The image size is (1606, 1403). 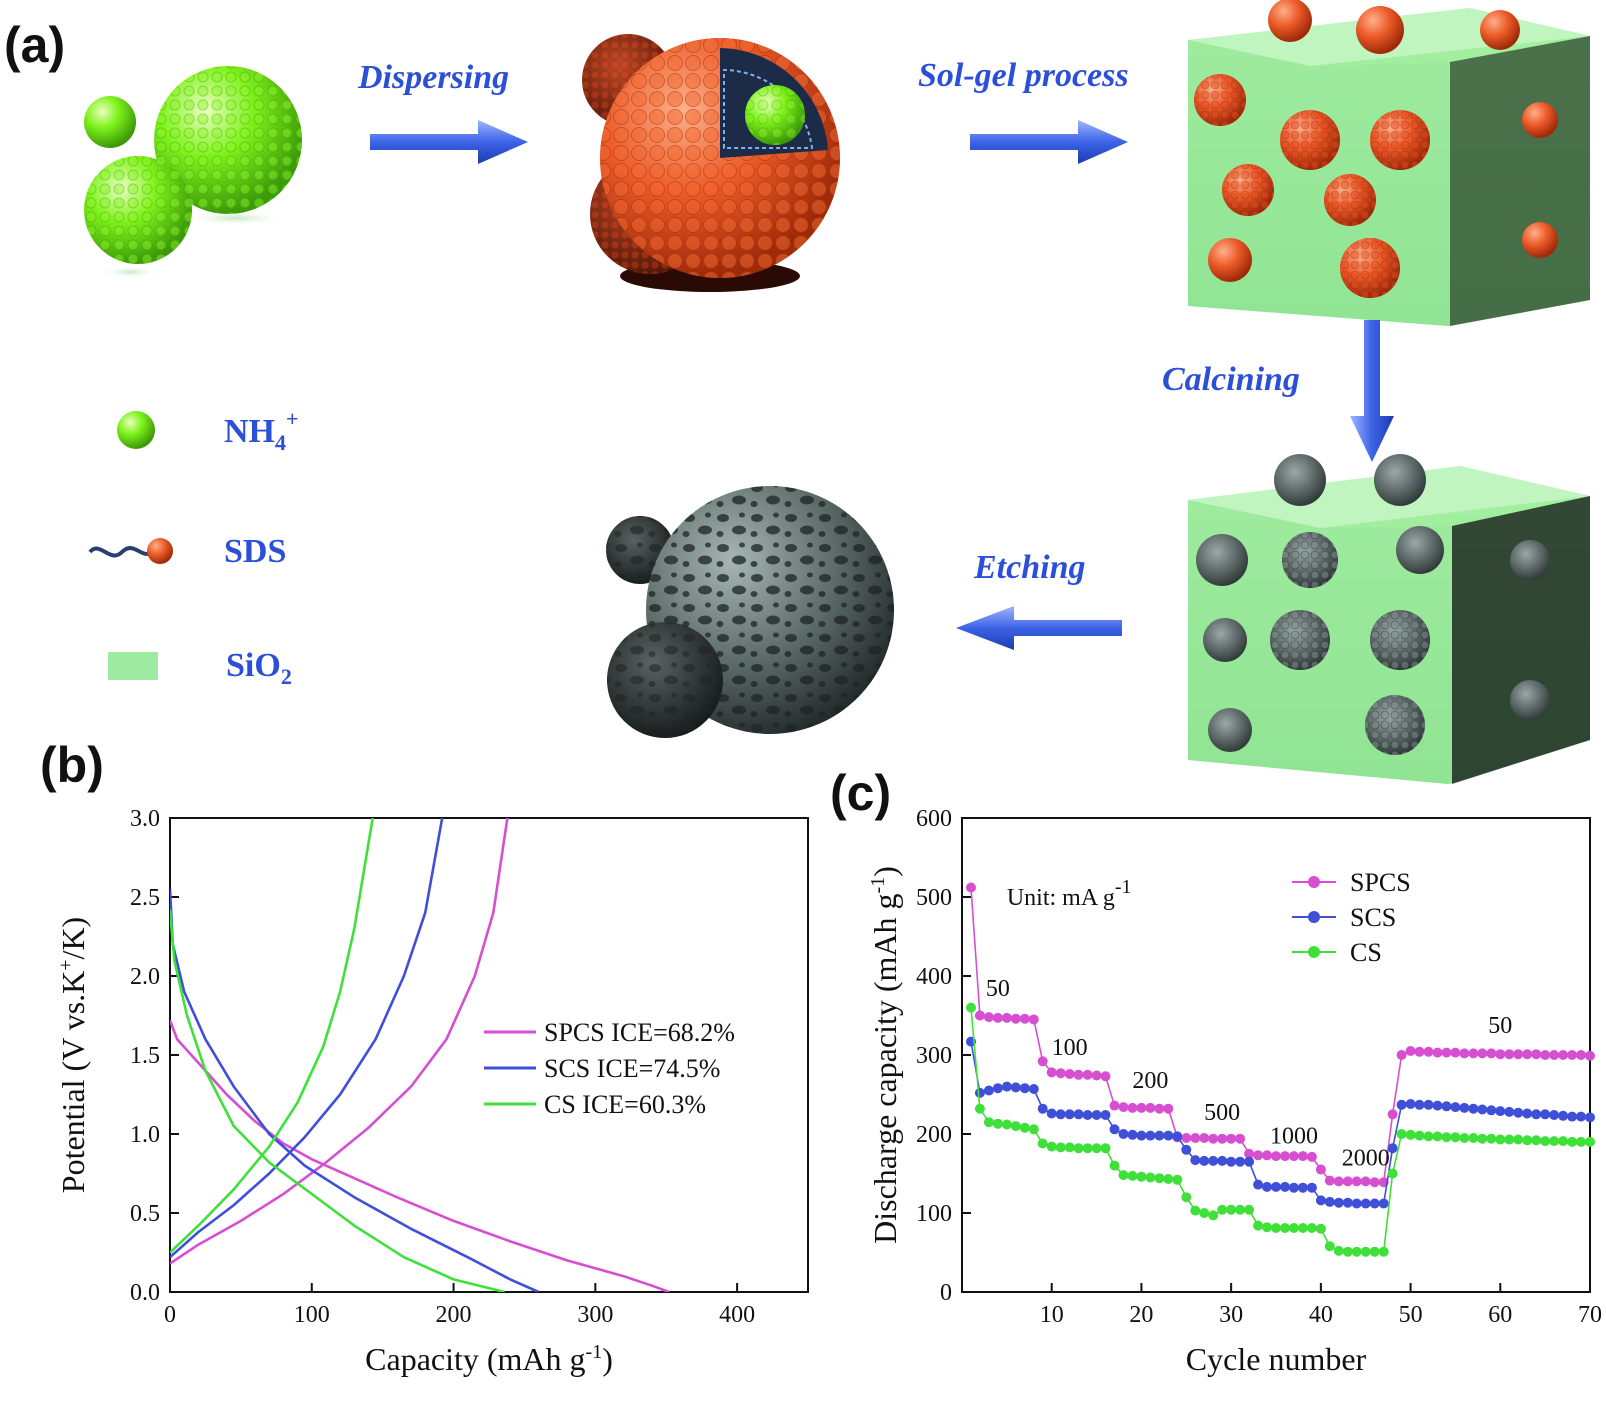 I want to click on y-tick-label: 200, so click(x=934, y=1135).